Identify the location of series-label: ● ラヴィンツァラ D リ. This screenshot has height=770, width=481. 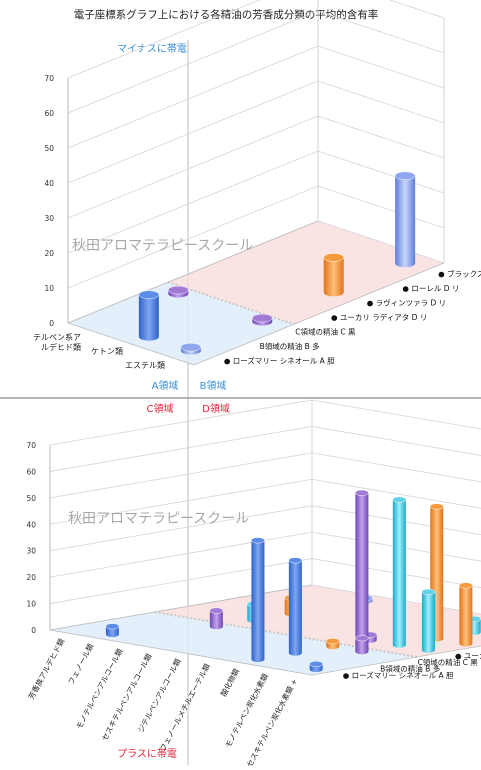
(406, 302).